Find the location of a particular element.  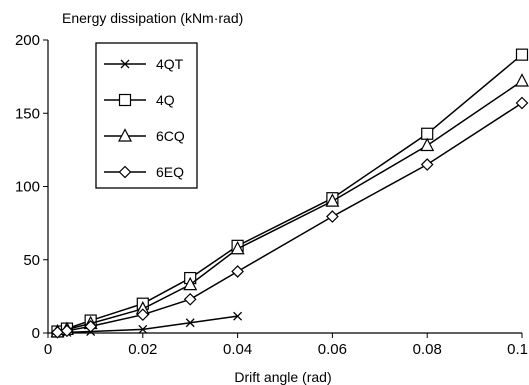

legend-label: 4QT is located at coordinates (170, 64).